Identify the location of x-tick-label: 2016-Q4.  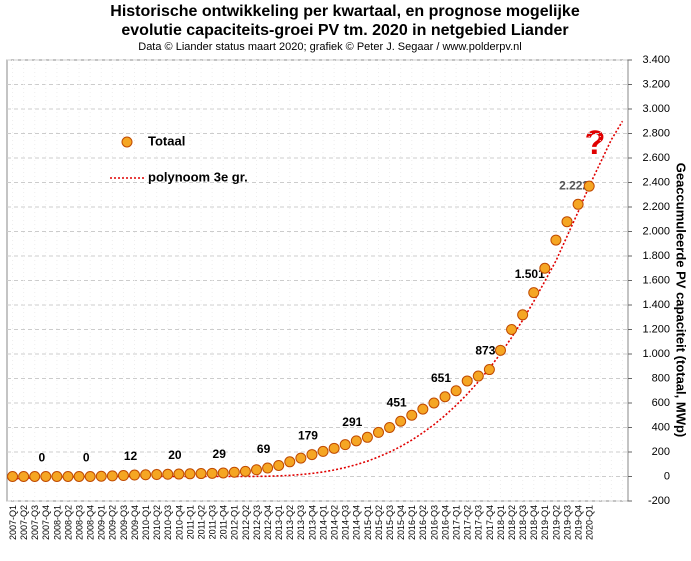
(445, 522).